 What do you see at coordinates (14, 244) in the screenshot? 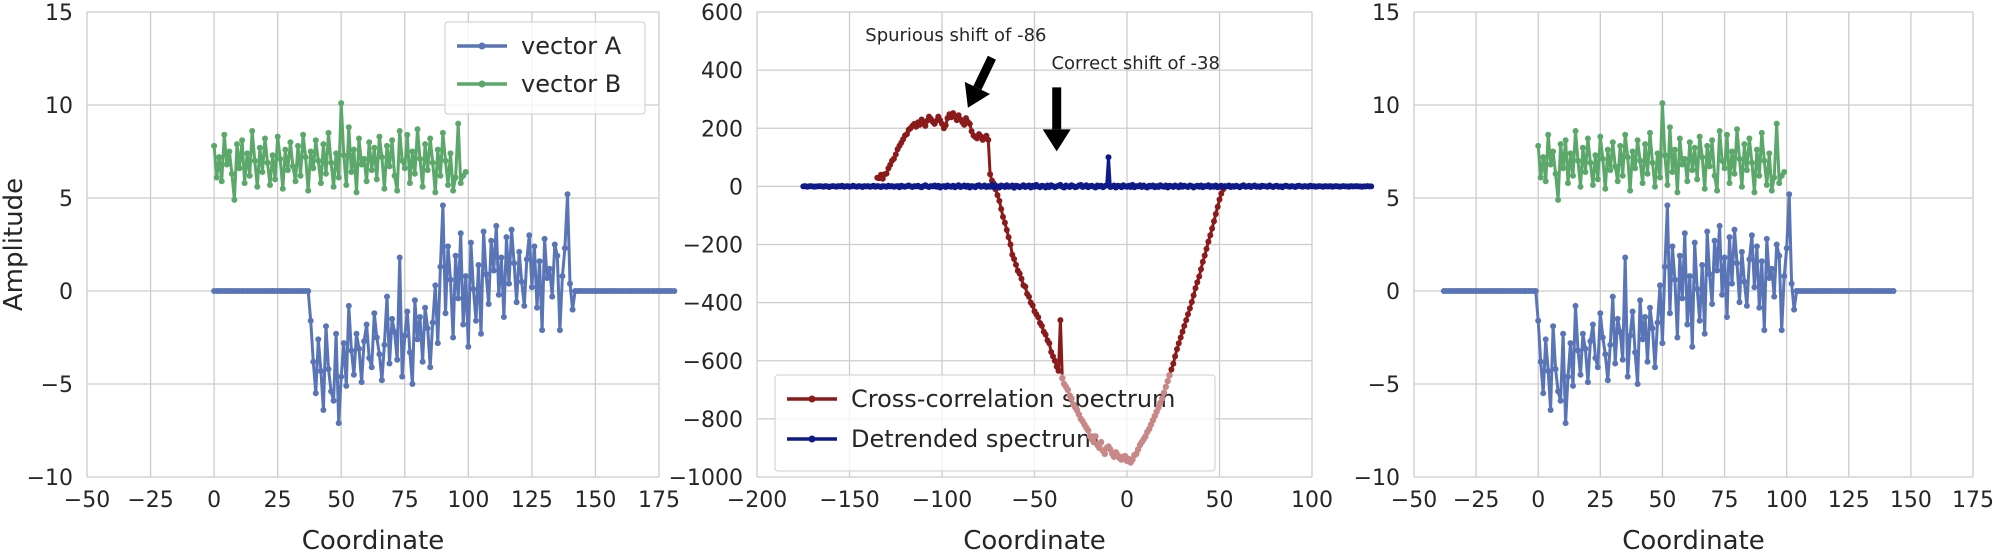
I see `y-axis-label: Amplitude` at bounding box center [14, 244].